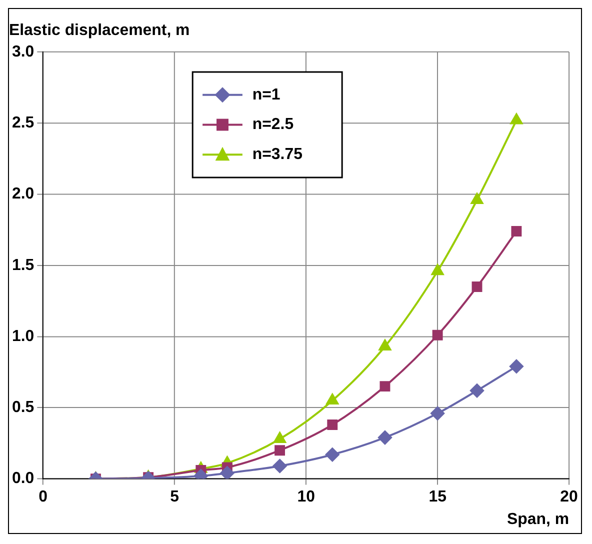 The width and height of the screenshot is (592, 544). I want to click on x-tick-label: 15, so click(437, 497).